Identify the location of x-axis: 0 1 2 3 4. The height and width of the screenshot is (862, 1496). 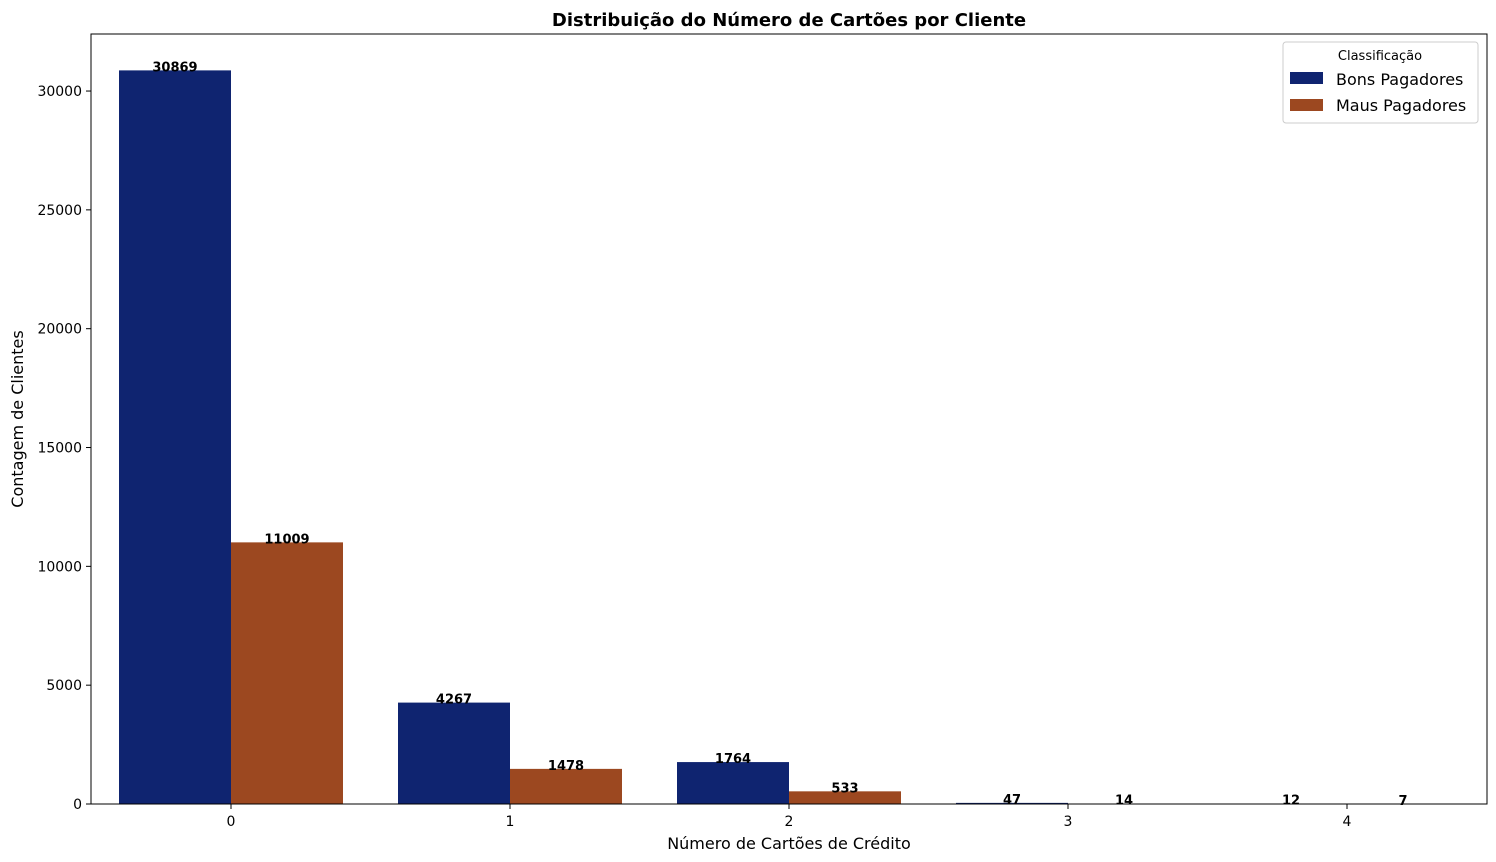
(789, 817).